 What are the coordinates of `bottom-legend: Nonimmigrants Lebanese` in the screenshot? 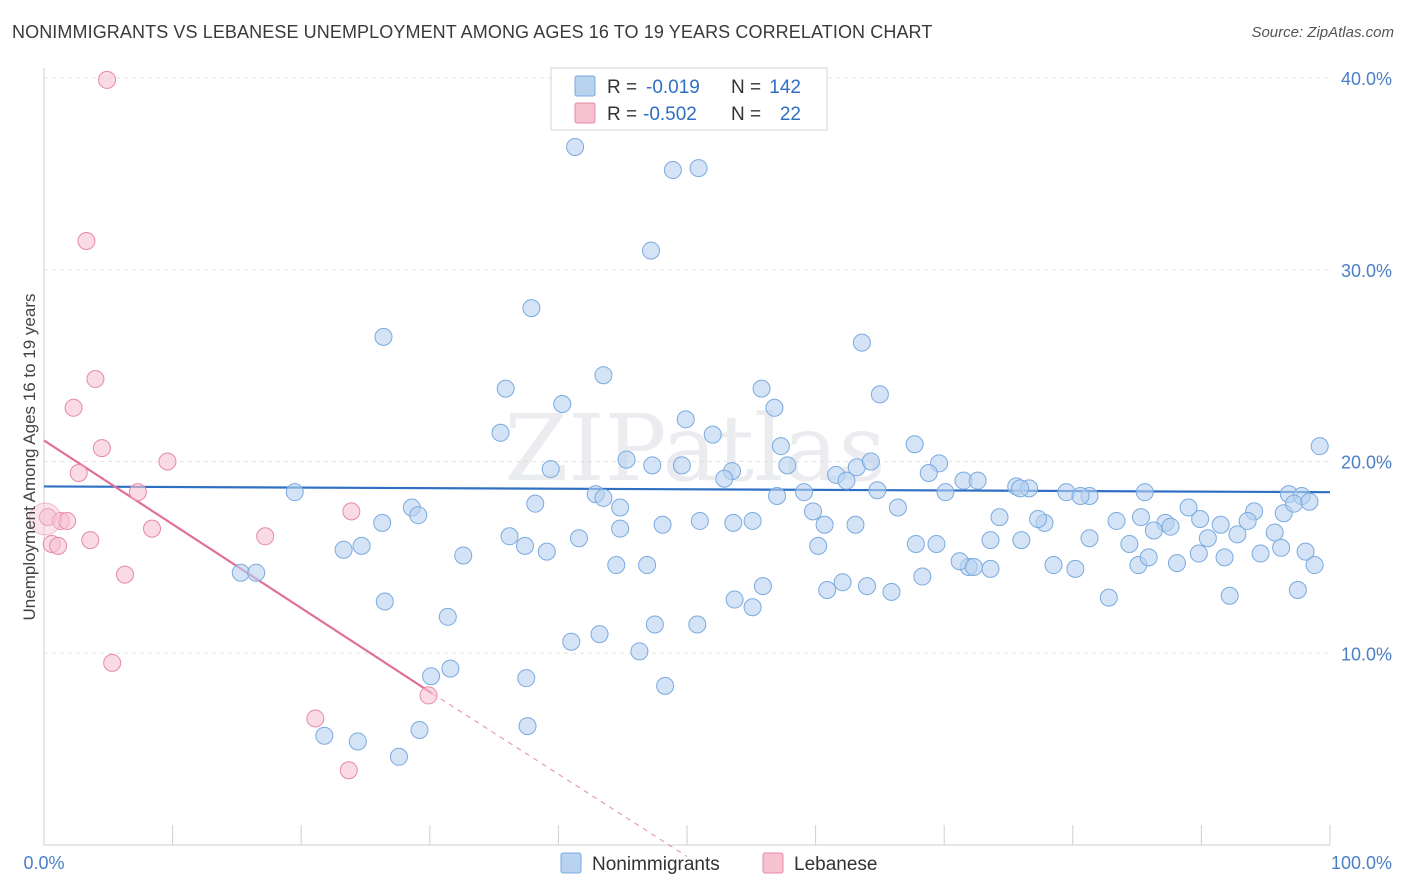 It's located at (718, 863).